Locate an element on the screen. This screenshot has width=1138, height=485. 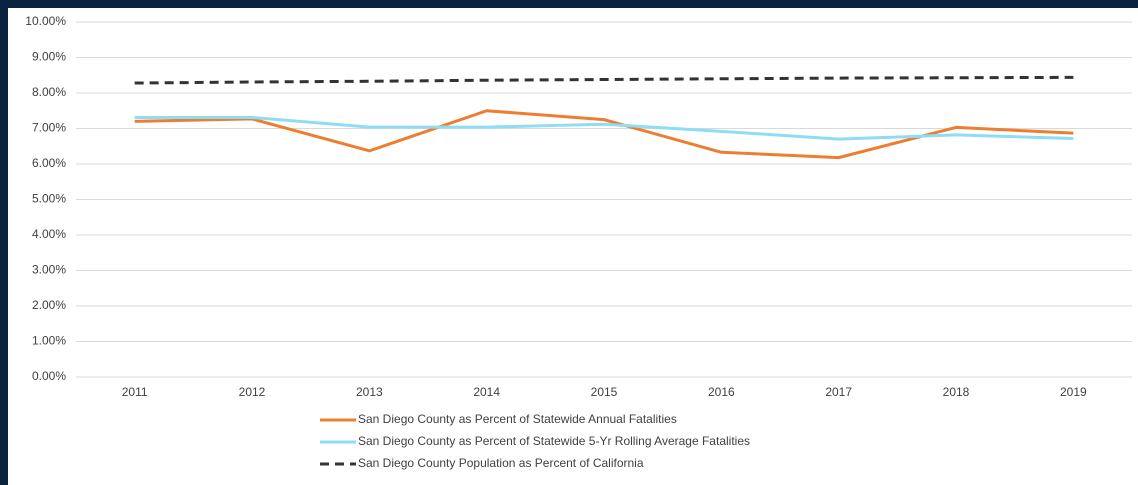
x-tick-label: 2019 is located at coordinates (1073, 392).